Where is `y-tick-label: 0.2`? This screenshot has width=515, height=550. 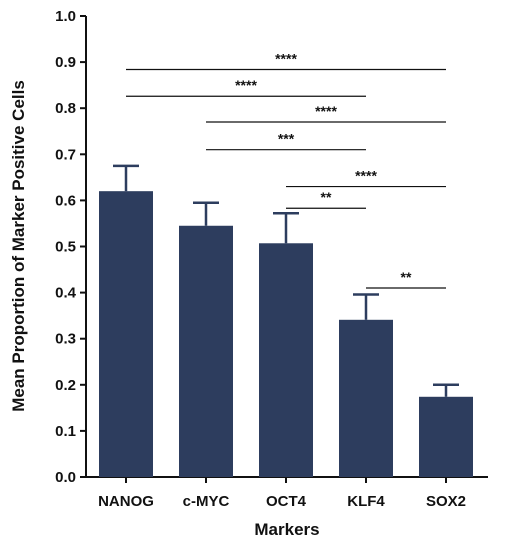
y-tick-label: 0.2 is located at coordinates (65, 385).